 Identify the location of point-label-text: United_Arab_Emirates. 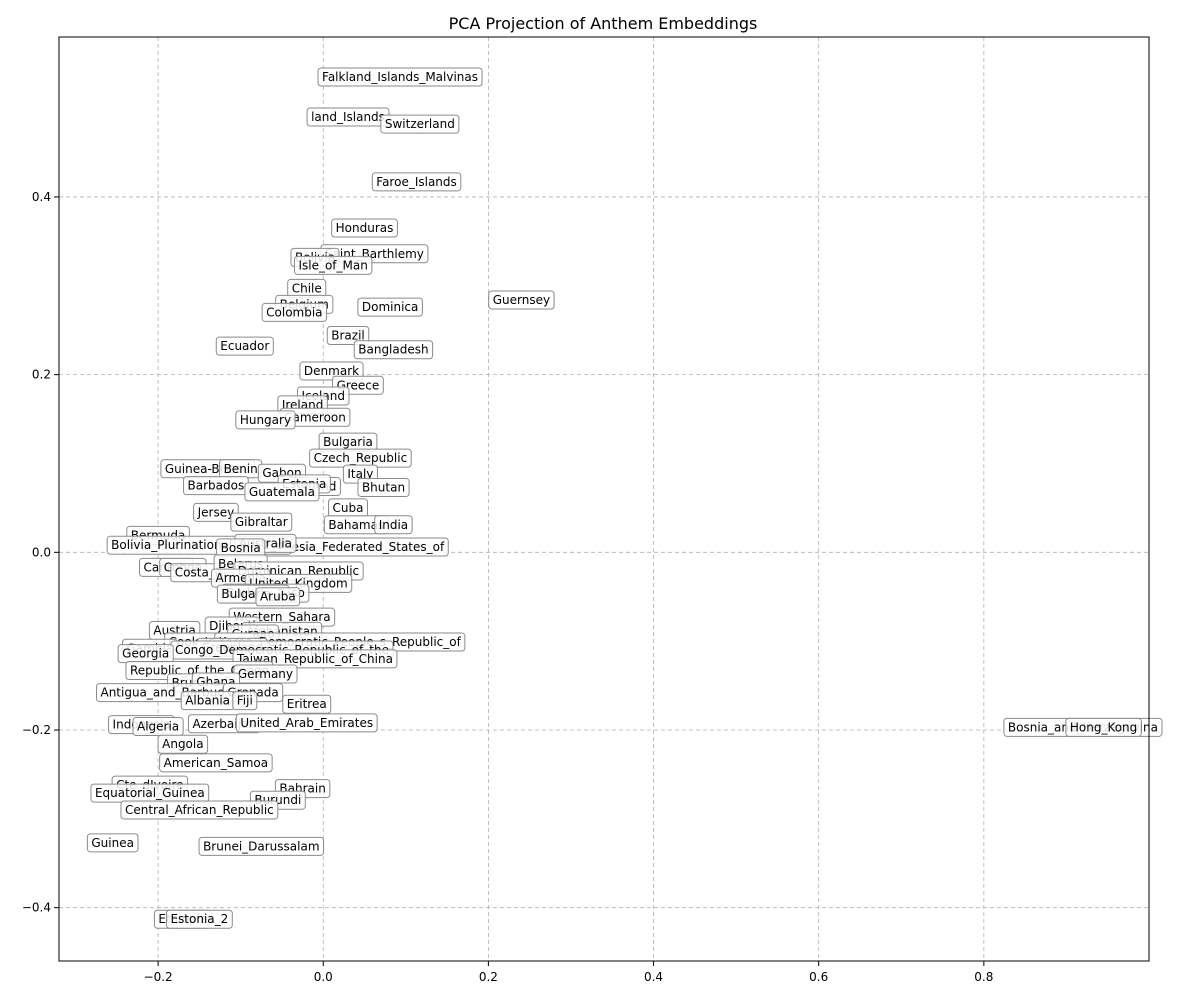
(306, 723).